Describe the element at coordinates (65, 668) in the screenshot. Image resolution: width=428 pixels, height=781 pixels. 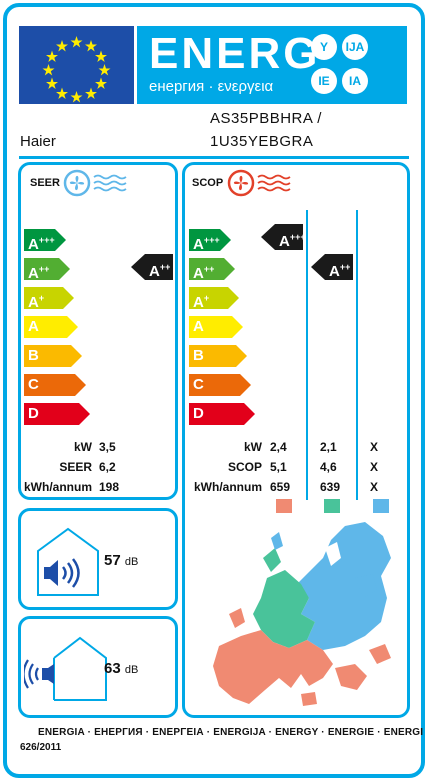
I see `outdoor-unit-speaker-icon` at that location.